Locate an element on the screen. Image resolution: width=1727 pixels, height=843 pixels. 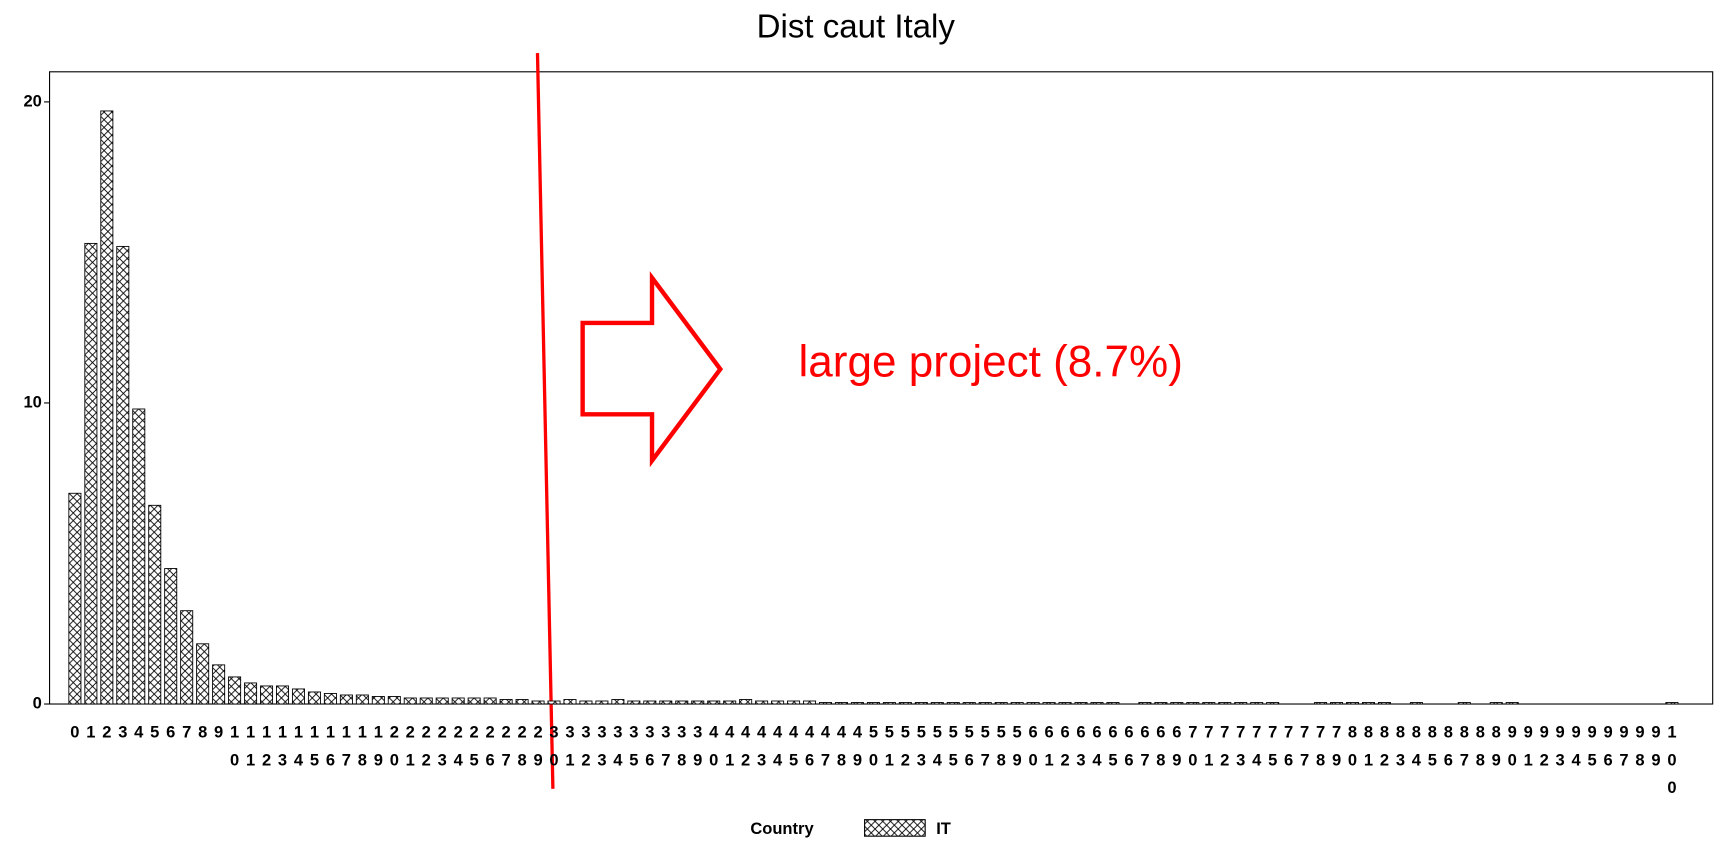
x-tick-label: 3 is located at coordinates (122, 732).